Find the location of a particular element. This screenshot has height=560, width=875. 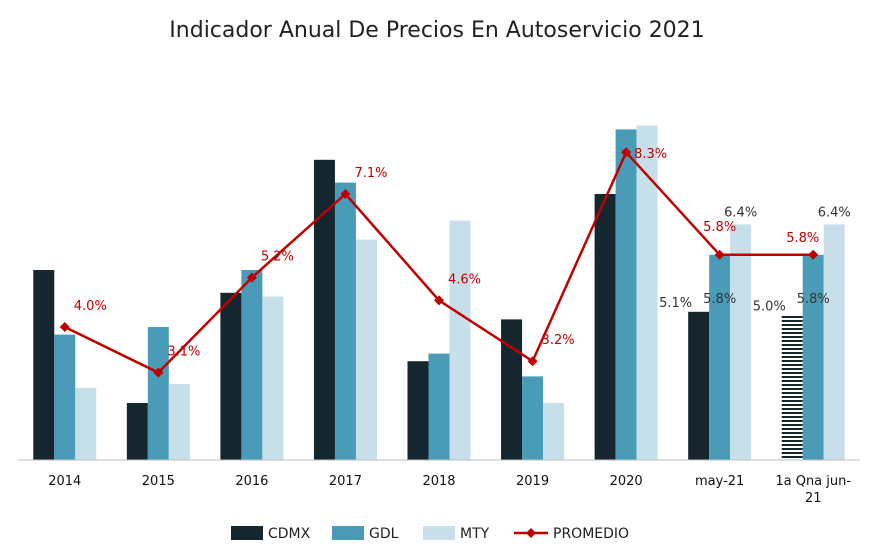

x-tick-label: 2020 is located at coordinates (626, 481).